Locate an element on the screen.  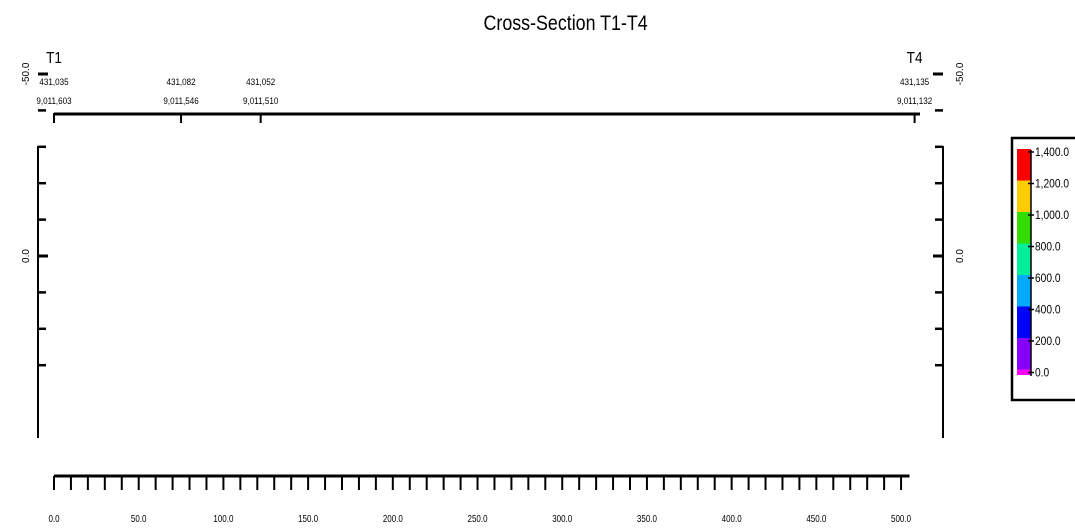
chart-title: Cross-Section T1-T4 is located at coordinates (566, 24).